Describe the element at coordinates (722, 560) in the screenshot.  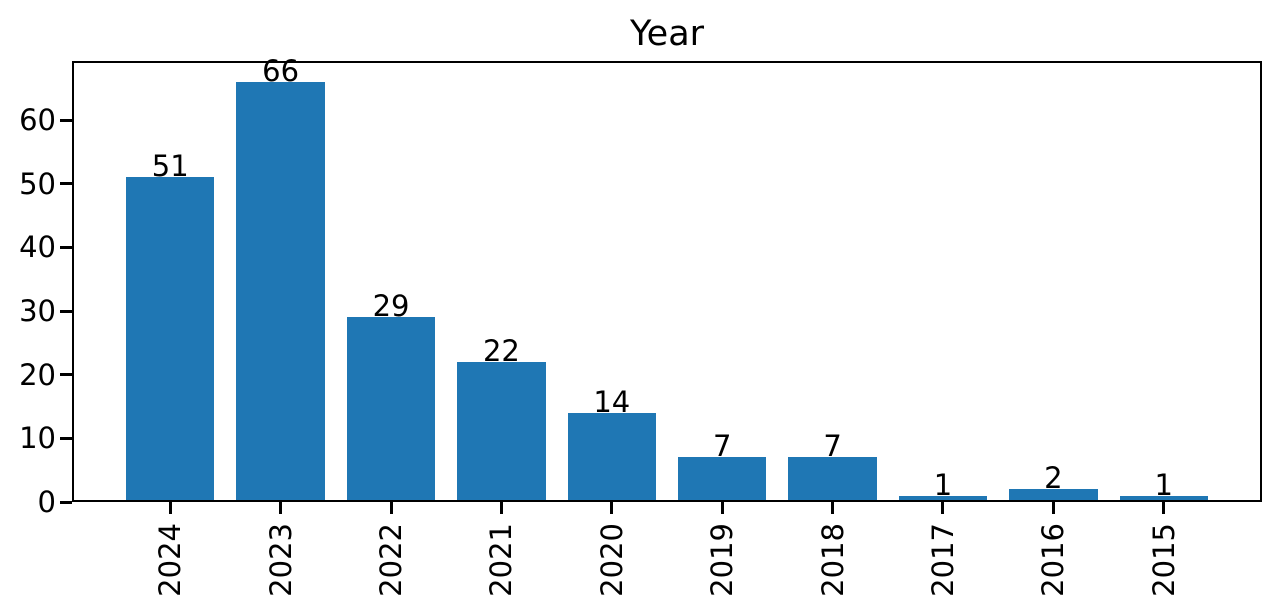
I see `x-tick-label: 2019` at that location.